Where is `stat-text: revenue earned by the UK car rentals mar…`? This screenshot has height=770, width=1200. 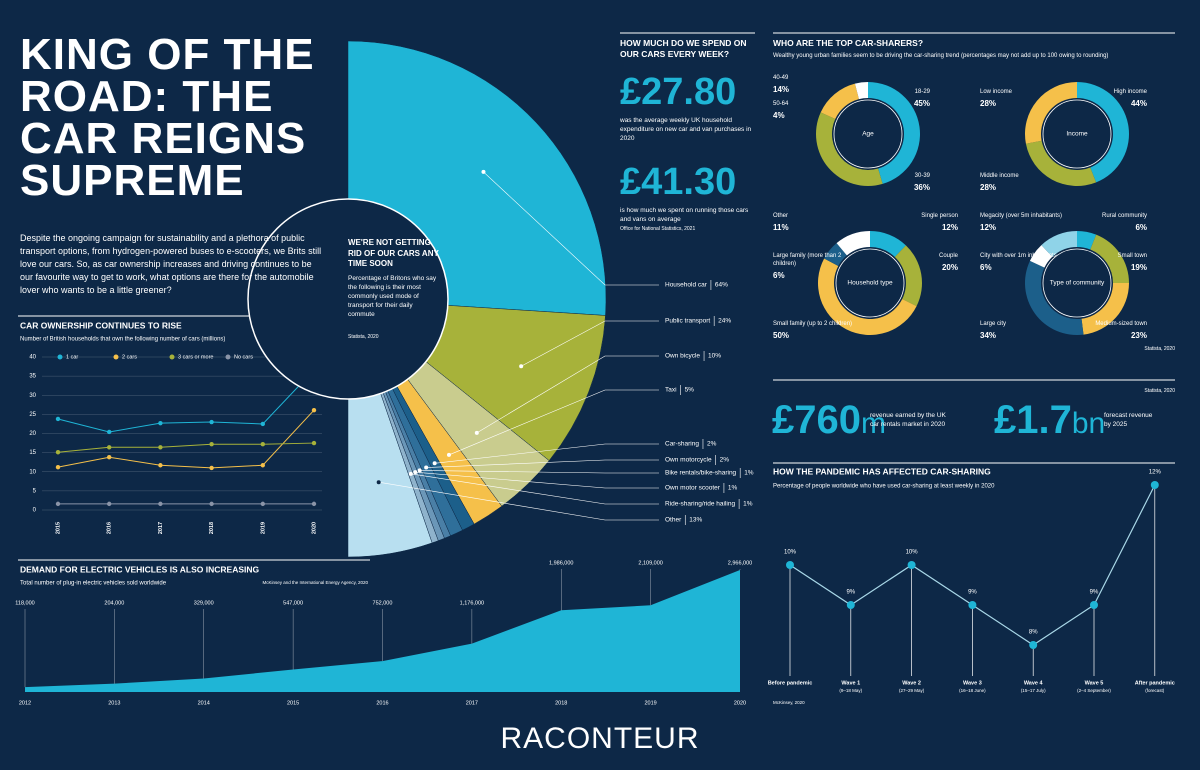 stat-text: revenue earned by the UK car rentals mar… is located at coordinates (908, 420).